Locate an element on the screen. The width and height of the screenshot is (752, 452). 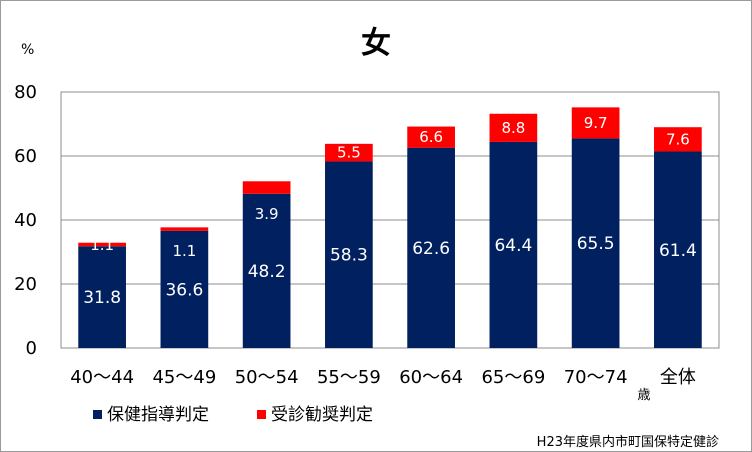
data-label-hoken: 31.8 is located at coordinates (102, 298).